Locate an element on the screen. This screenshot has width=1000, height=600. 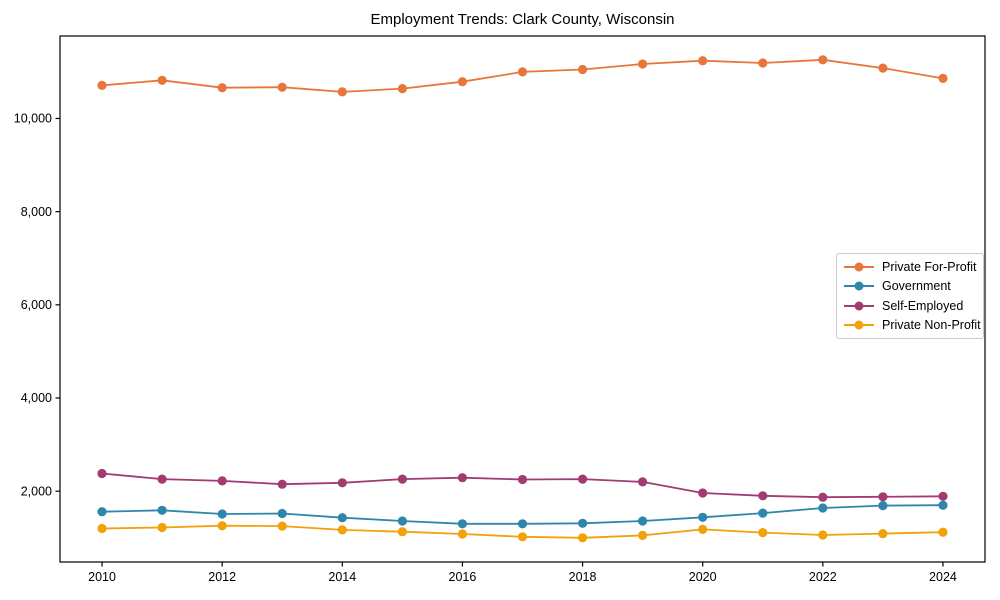
y-tick-label: 2,000 is located at coordinates (36, 491).